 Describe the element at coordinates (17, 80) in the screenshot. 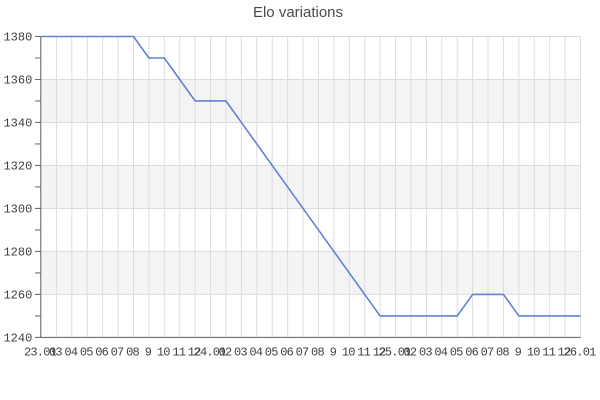

I see `svg-text: 1360` at that location.